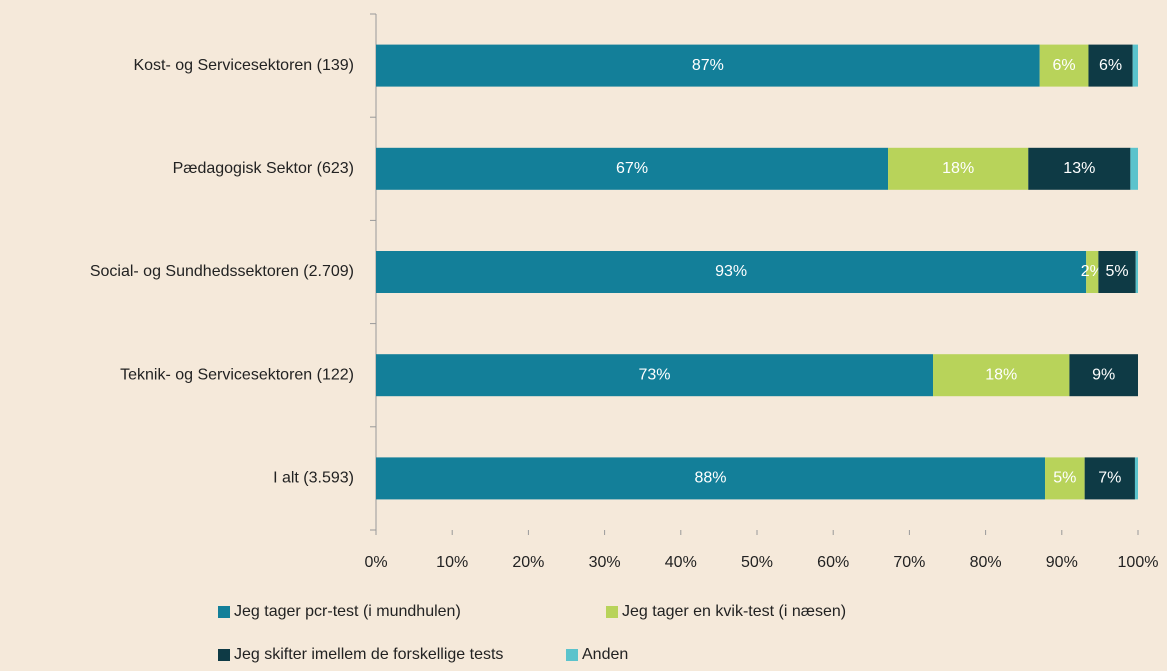 The width and height of the screenshot is (1167, 671). What do you see at coordinates (313, 478) in the screenshot?
I see `category-label: I alt (3.593)` at bounding box center [313, 478].